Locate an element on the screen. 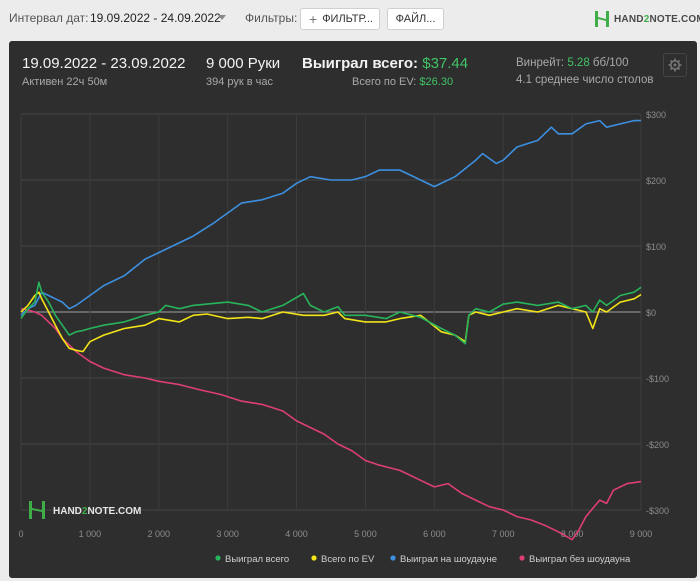  y-tick-label: $200 is located at coordinates (656, 181).